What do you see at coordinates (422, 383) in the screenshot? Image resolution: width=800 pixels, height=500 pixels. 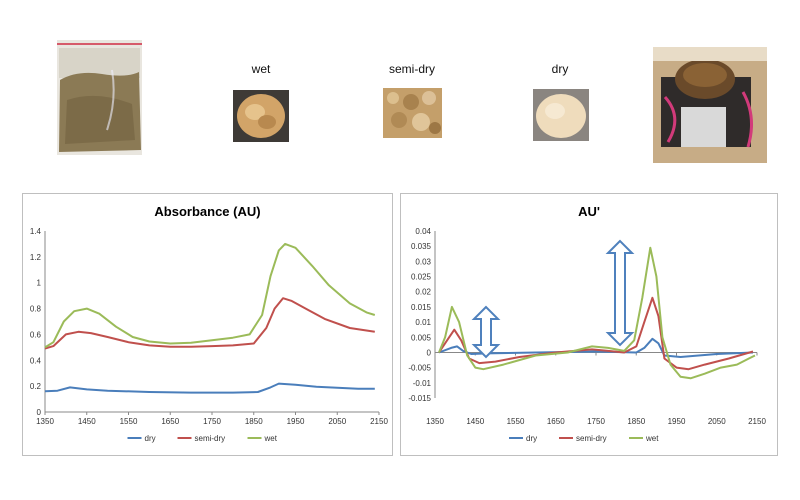 I see `y-tick-label: -0.01` at bounding box center [422, 383].